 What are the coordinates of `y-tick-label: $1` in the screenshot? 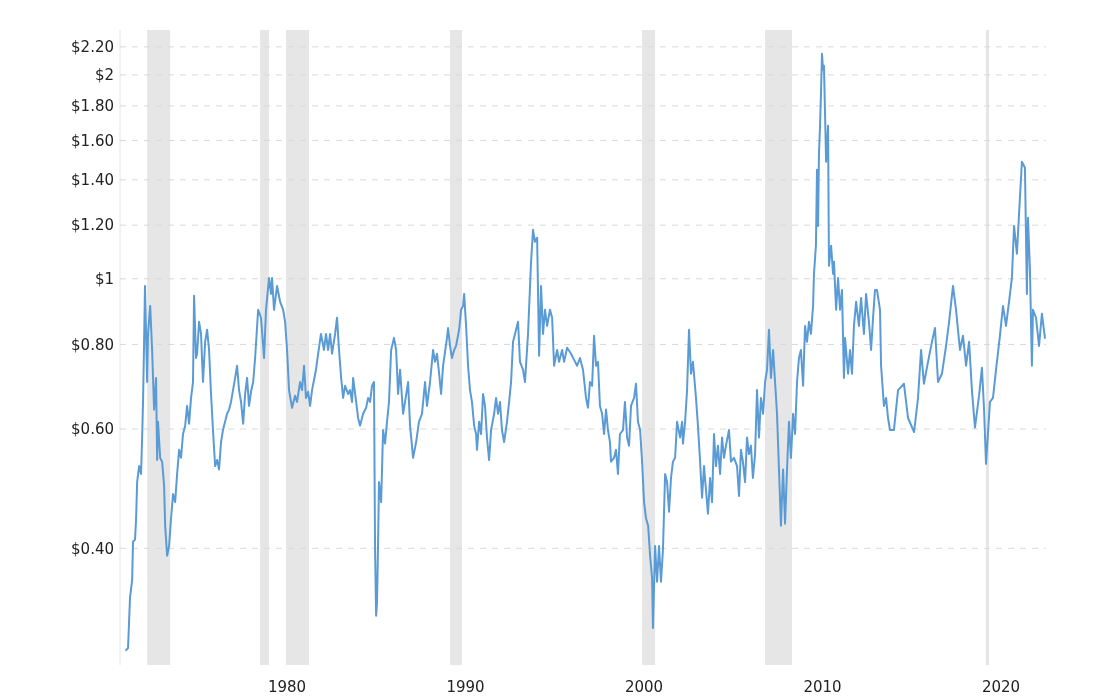 It's located at (104, 279).